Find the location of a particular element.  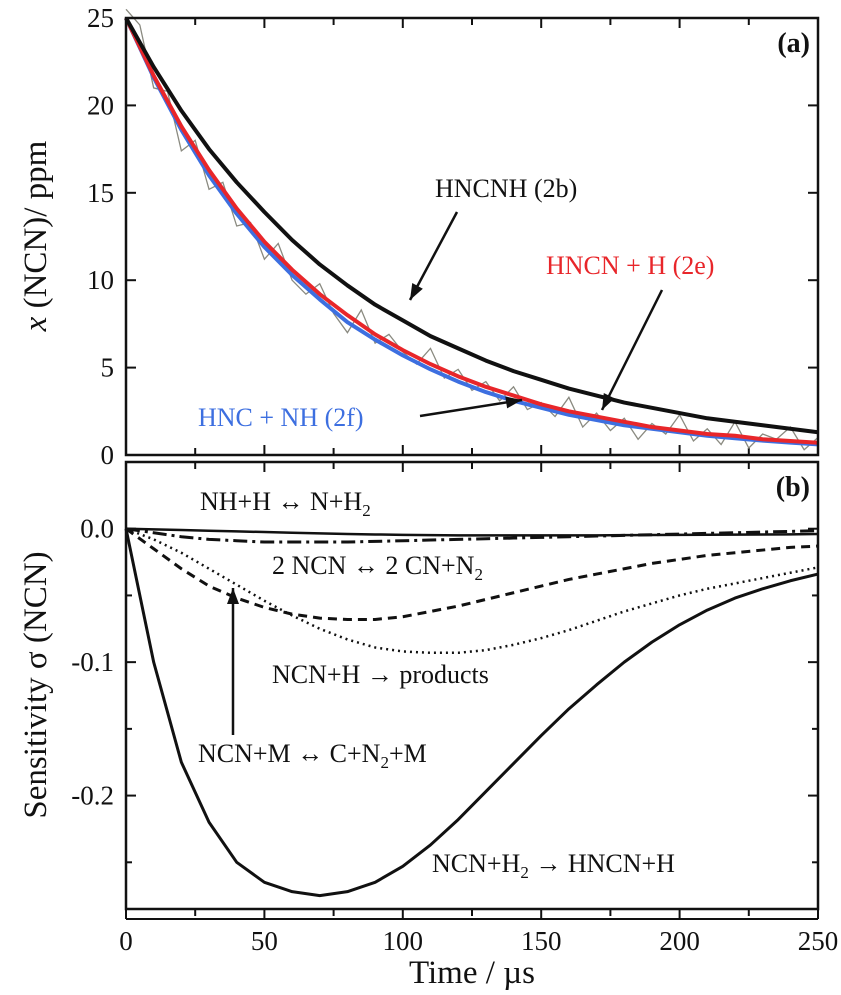

annotation-nh-h: NH+H ↔ N+H2 is located at coordinates (285, 503).